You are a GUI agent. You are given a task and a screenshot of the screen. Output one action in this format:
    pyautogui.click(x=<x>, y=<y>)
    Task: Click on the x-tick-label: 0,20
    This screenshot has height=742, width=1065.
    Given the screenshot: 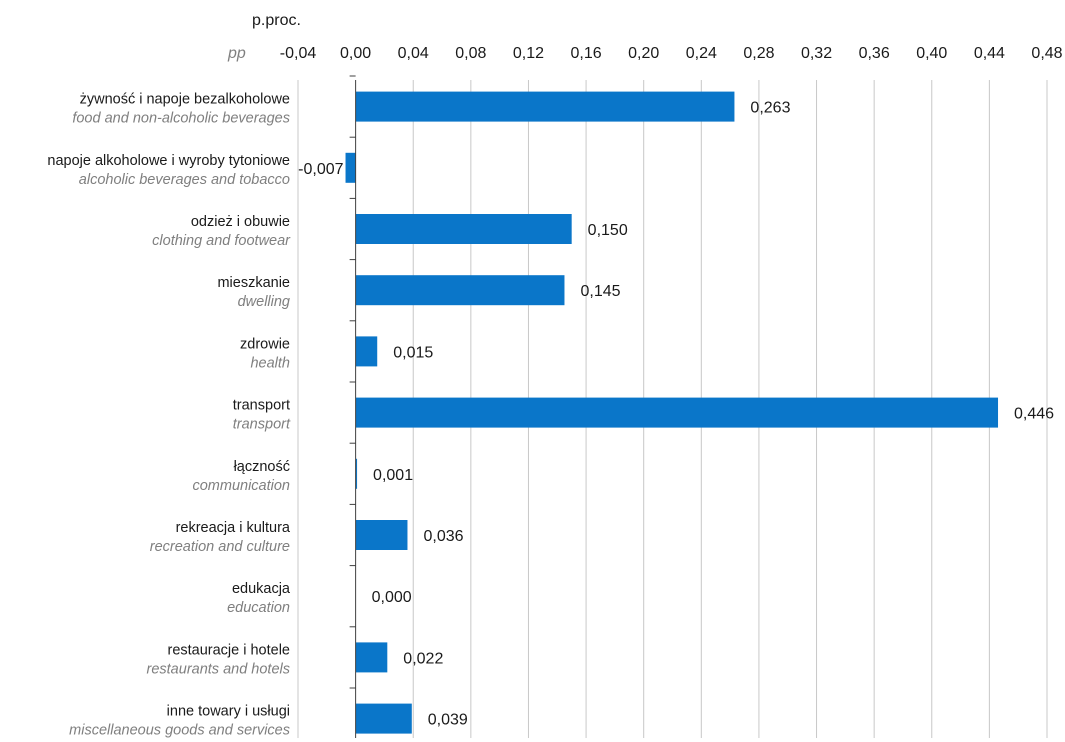 What is the action you would take?
    pyautogui.click(x=643, y=53)
    